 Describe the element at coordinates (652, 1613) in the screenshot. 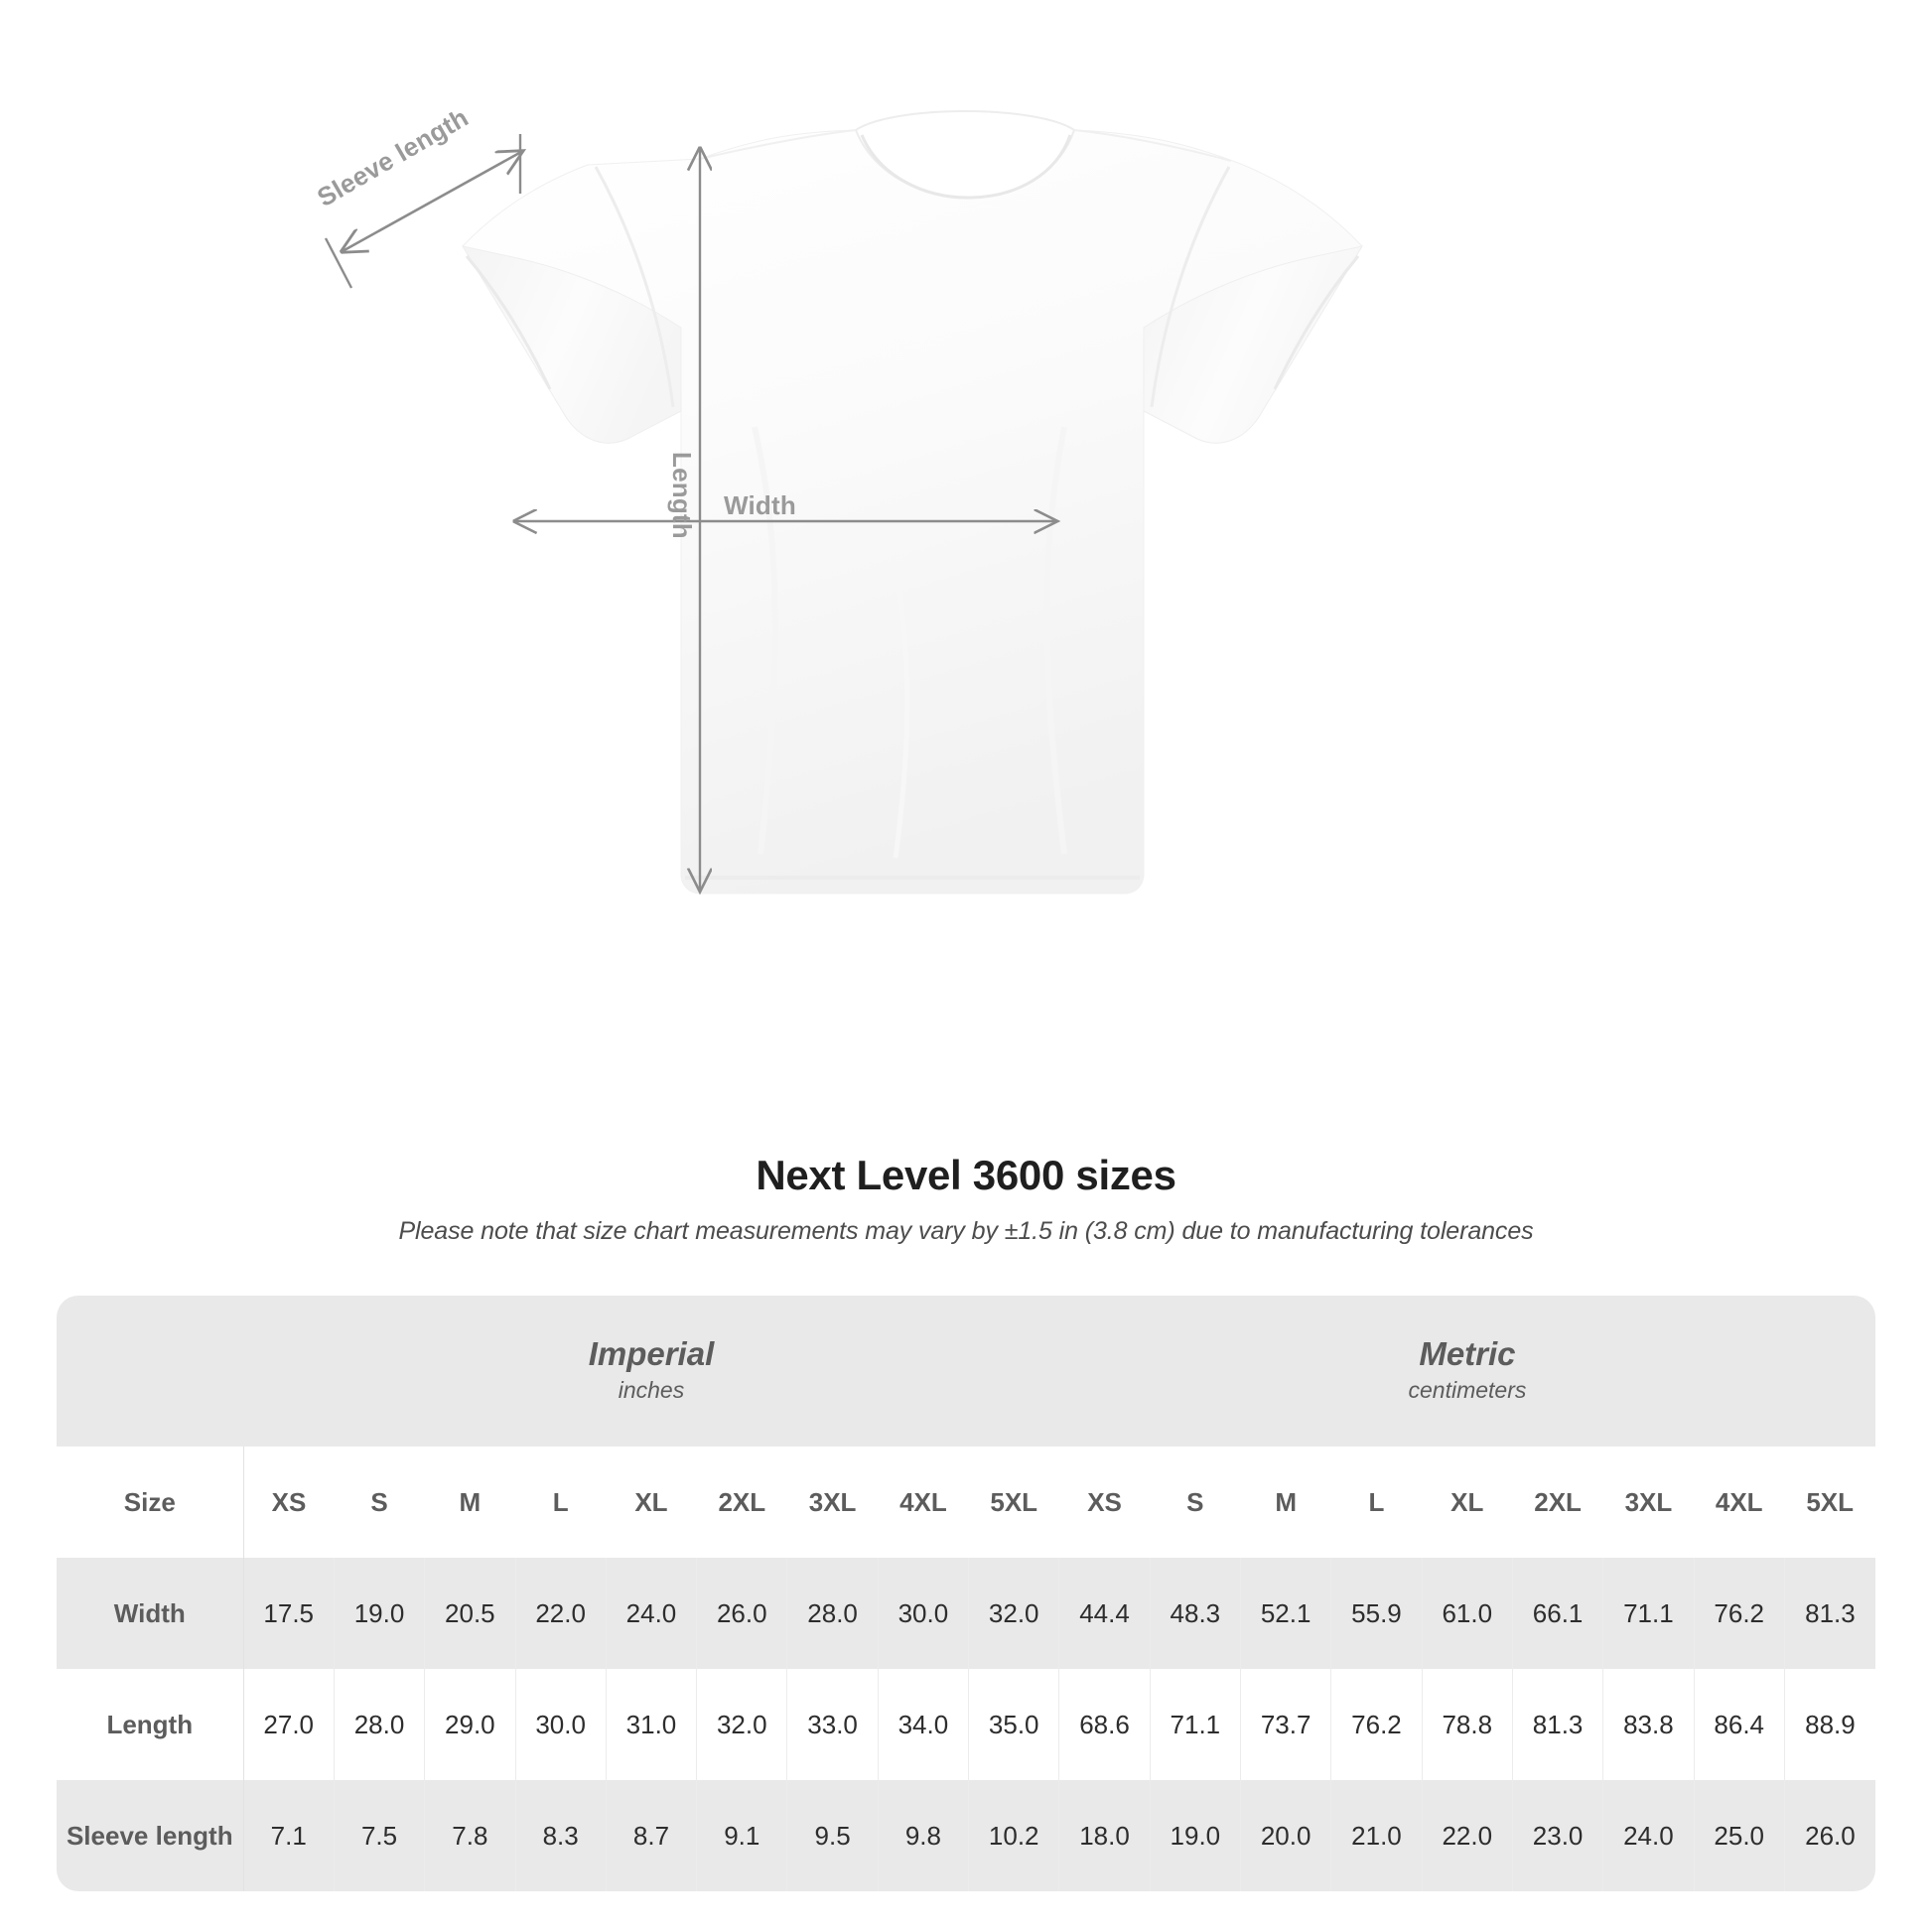

I see `cell-width-xl-imperial: 24.0` at that location.